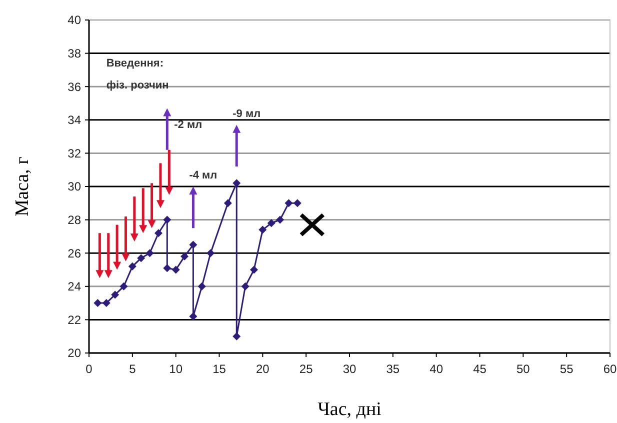  What do you see at coordinates (75, 319) in the screenshot?
I see `y-tick-label: 22` at bounding box center [75, 319].